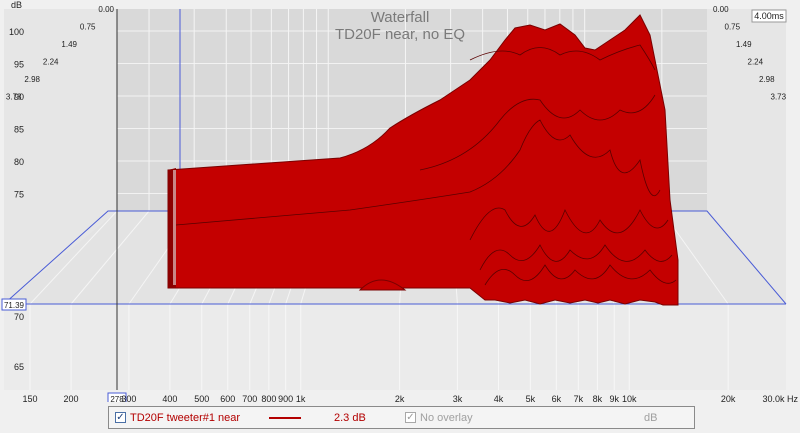 The image size is (800, 433). I want to click on x-tick-label: 200, so click(71, 398).